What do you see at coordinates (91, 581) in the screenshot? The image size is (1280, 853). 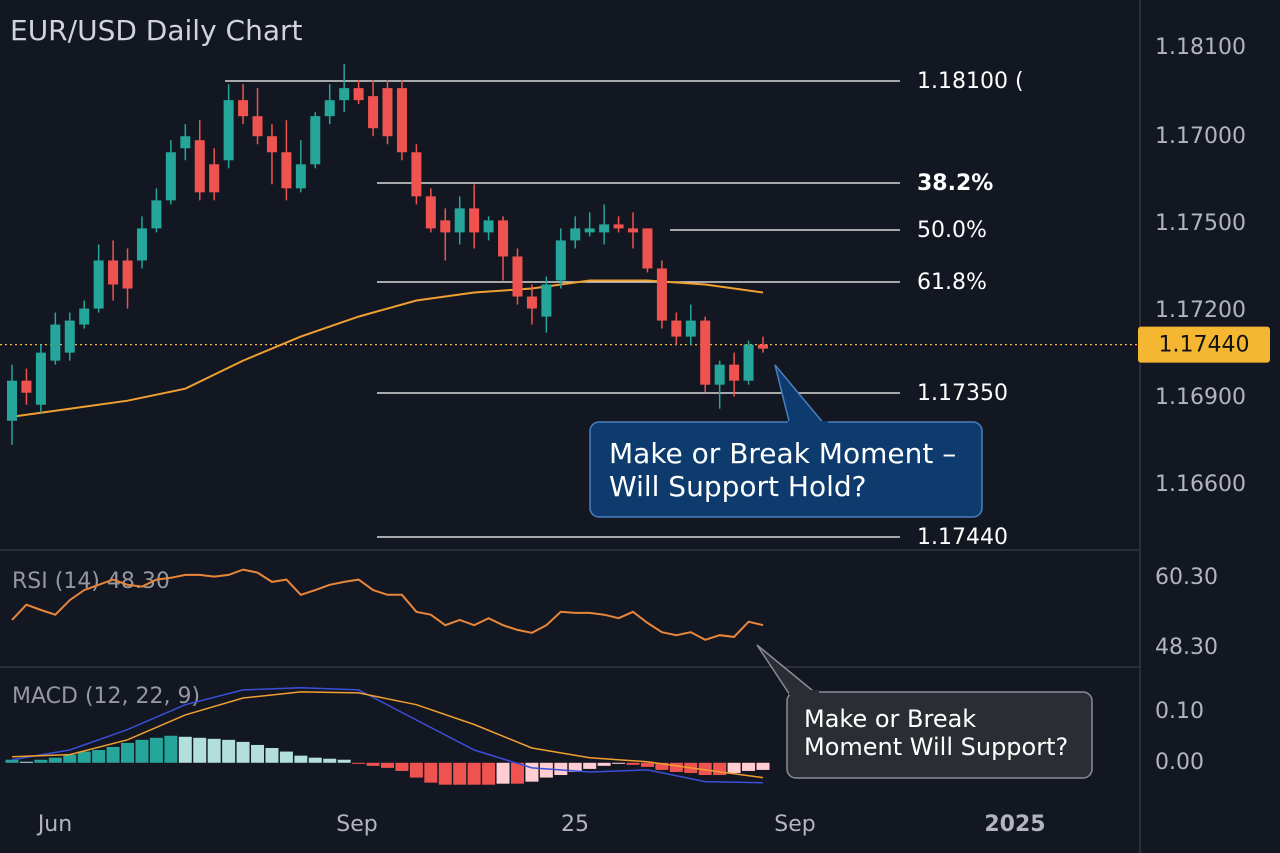 I see `rsi-title: RSI (14) 48.30` at bounding box center [91, 581].